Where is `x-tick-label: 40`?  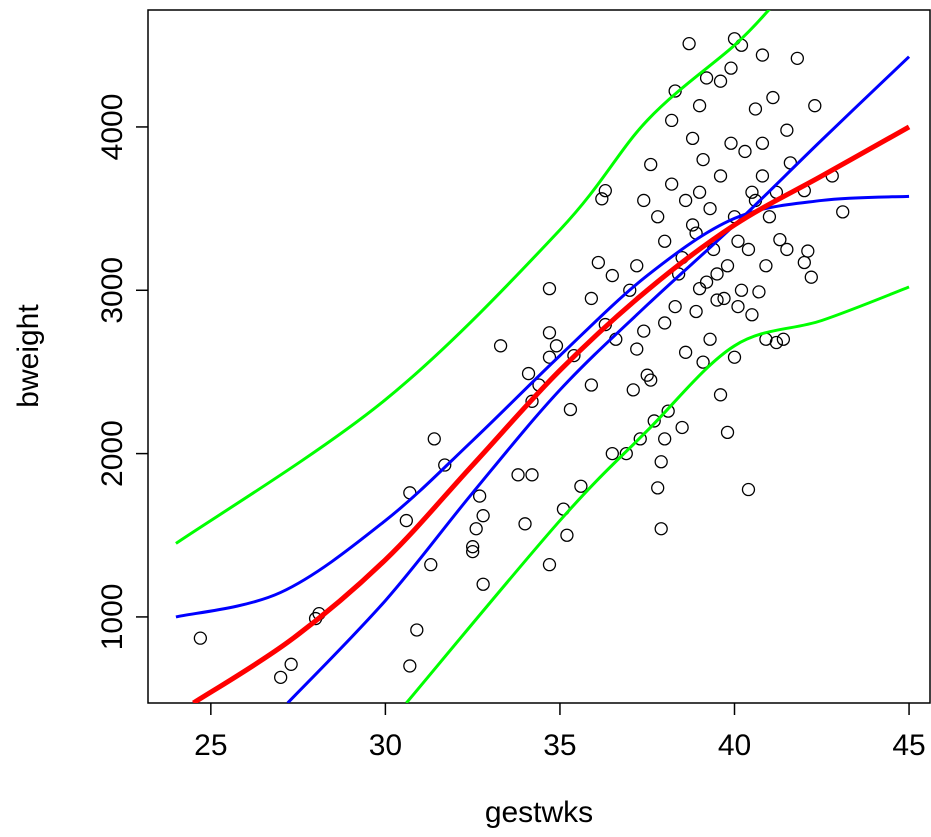 x-tick-label: 40 is located at coordinates (734, 745).